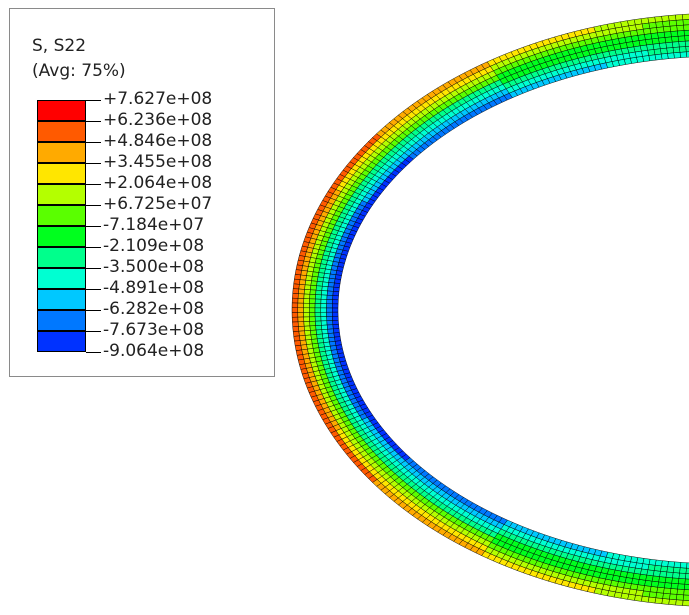 The width and height of the screenshot is (689, 615). What do you see at coordinates (153, 351) in the screenshot?
I see `legend-level-label: -9.064e+08` at bounding box center [153, 351].